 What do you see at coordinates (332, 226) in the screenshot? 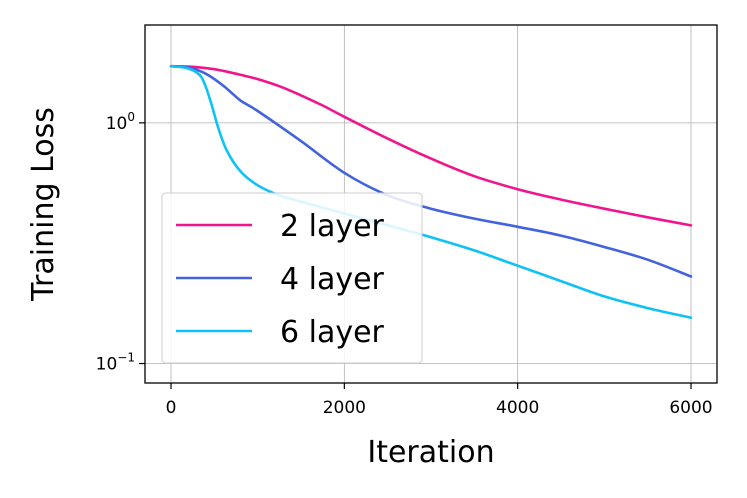
I see `legend-label-1: 2 layer` at bounding box center [332, 226].